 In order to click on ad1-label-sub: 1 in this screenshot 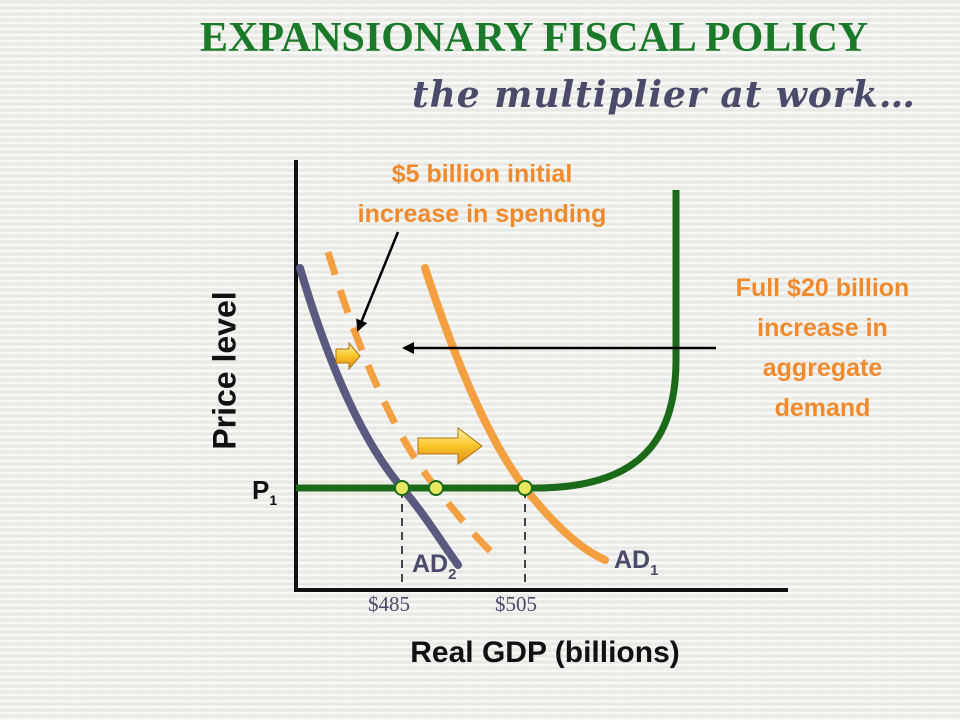, I will do `click(654, 570)`.